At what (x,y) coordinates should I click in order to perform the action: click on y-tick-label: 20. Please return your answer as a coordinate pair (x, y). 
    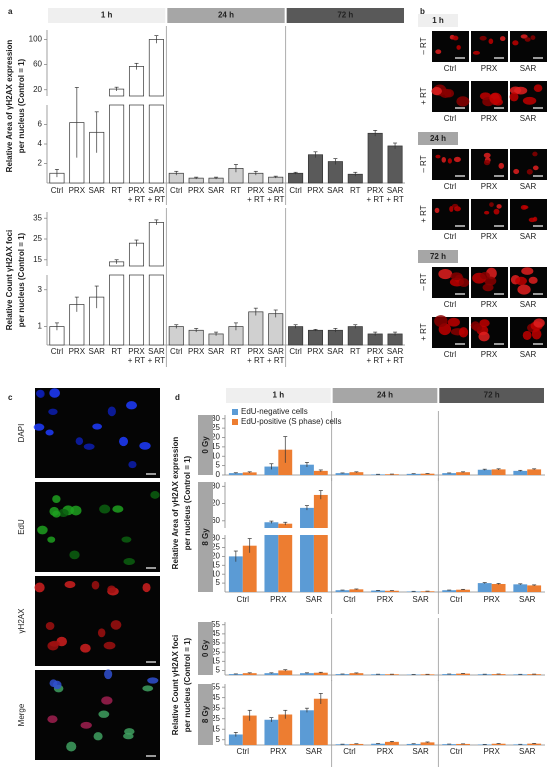
    Looking at the image, I should click on (215, 437).